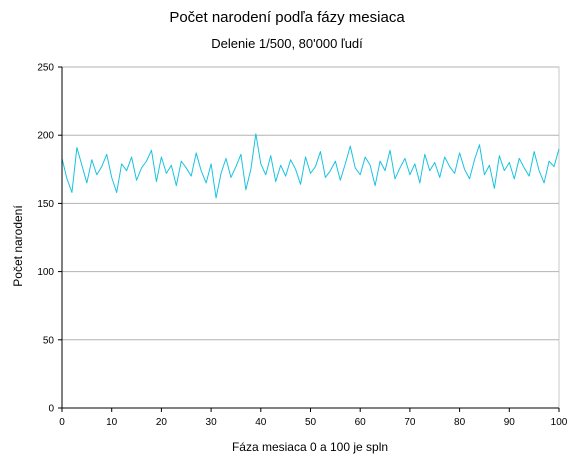 The image size is (575, 460). I want to click on x-tick-label: 20, so click(162, 422).